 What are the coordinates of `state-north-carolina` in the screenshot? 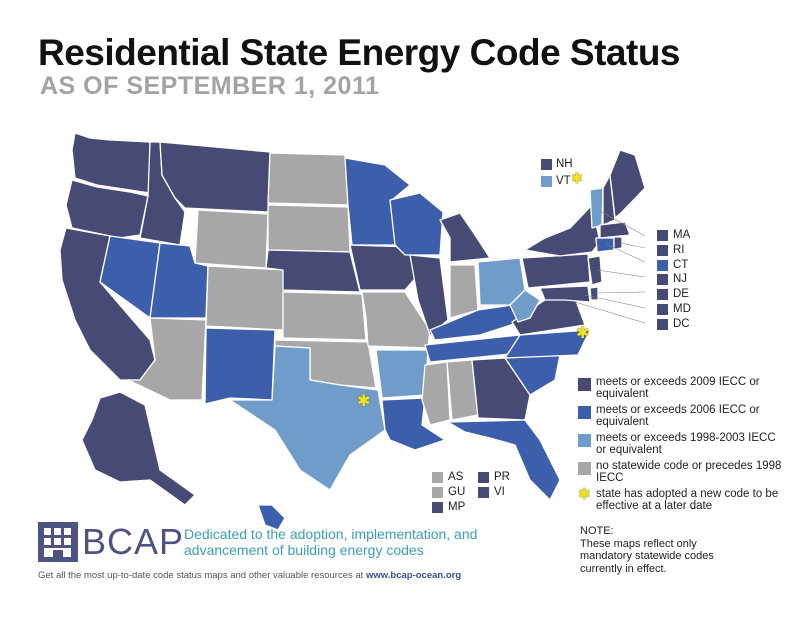 It's located at (547, 344).